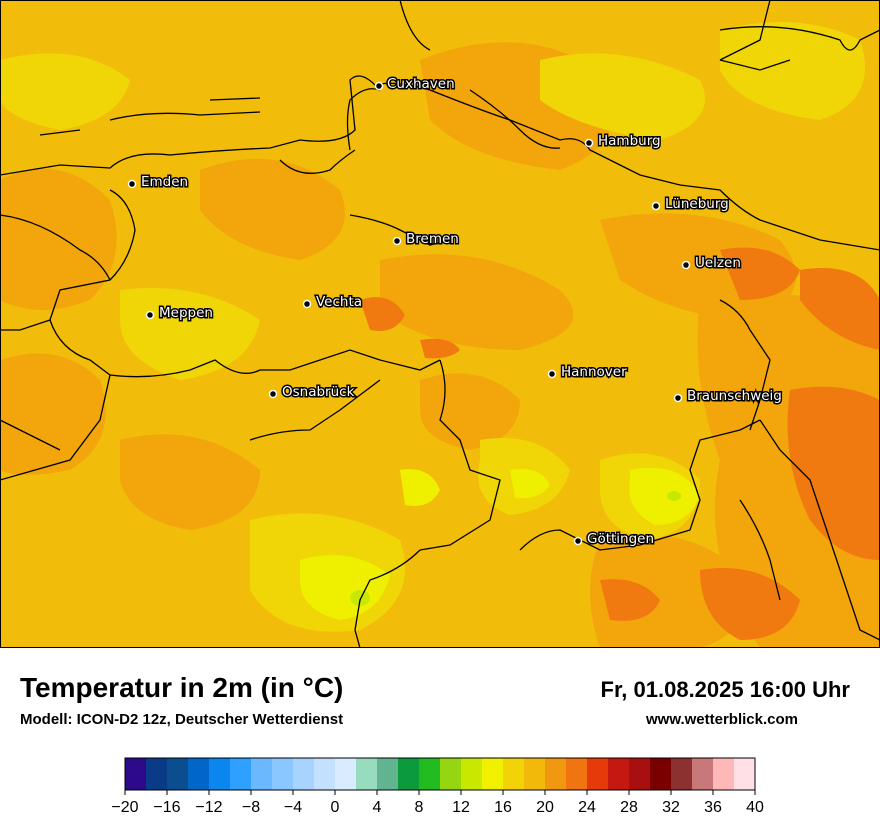  I want to click on legend-swatches, so click(440, 774).